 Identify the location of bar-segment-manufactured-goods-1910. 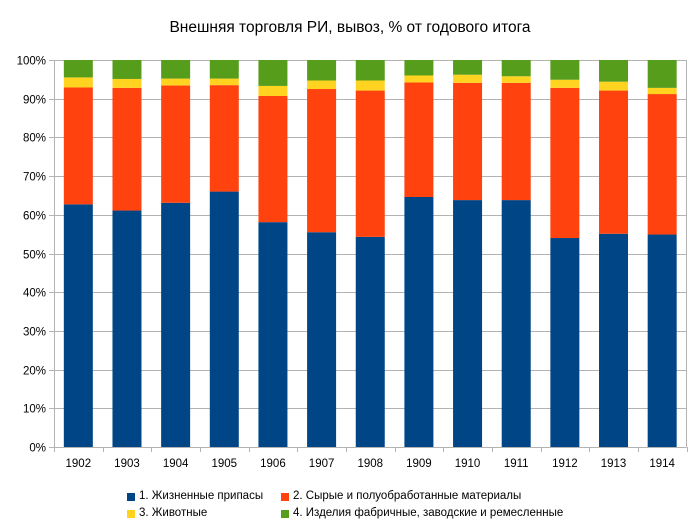
(468, 67).